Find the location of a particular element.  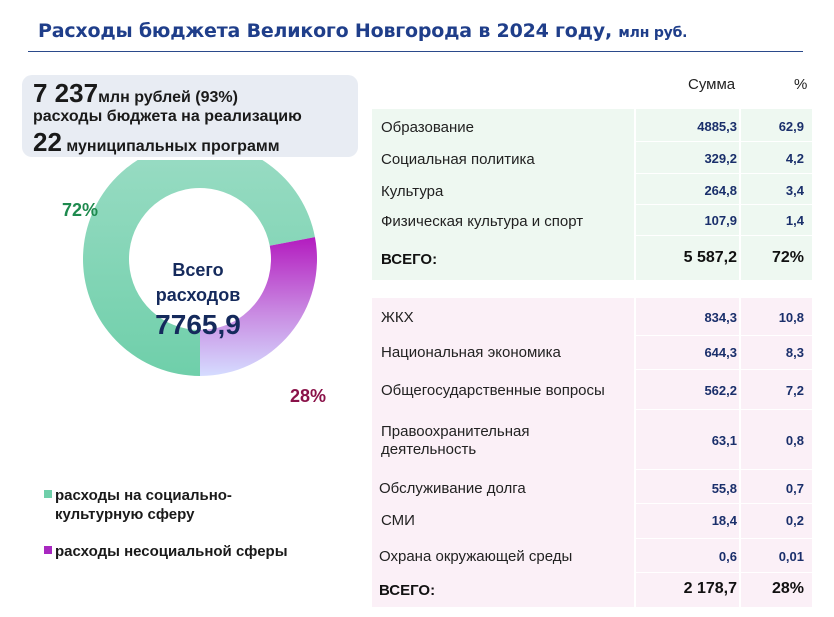

legend-item-nonsocial: расходы несоциальной сферы is located at coordinates (174, 551).